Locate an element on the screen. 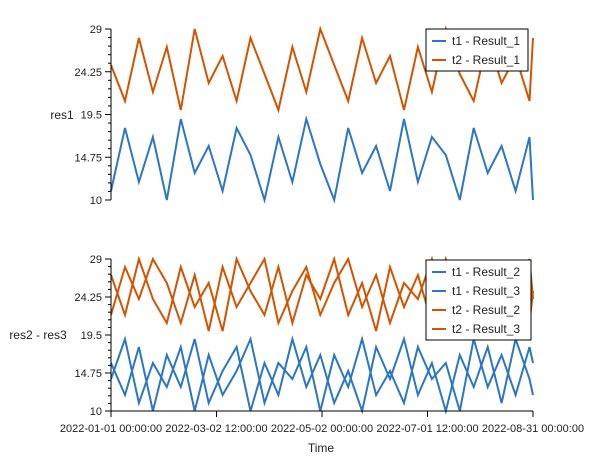  legend-entry: t2 - Result_3 is located at coordinates (486, 329).